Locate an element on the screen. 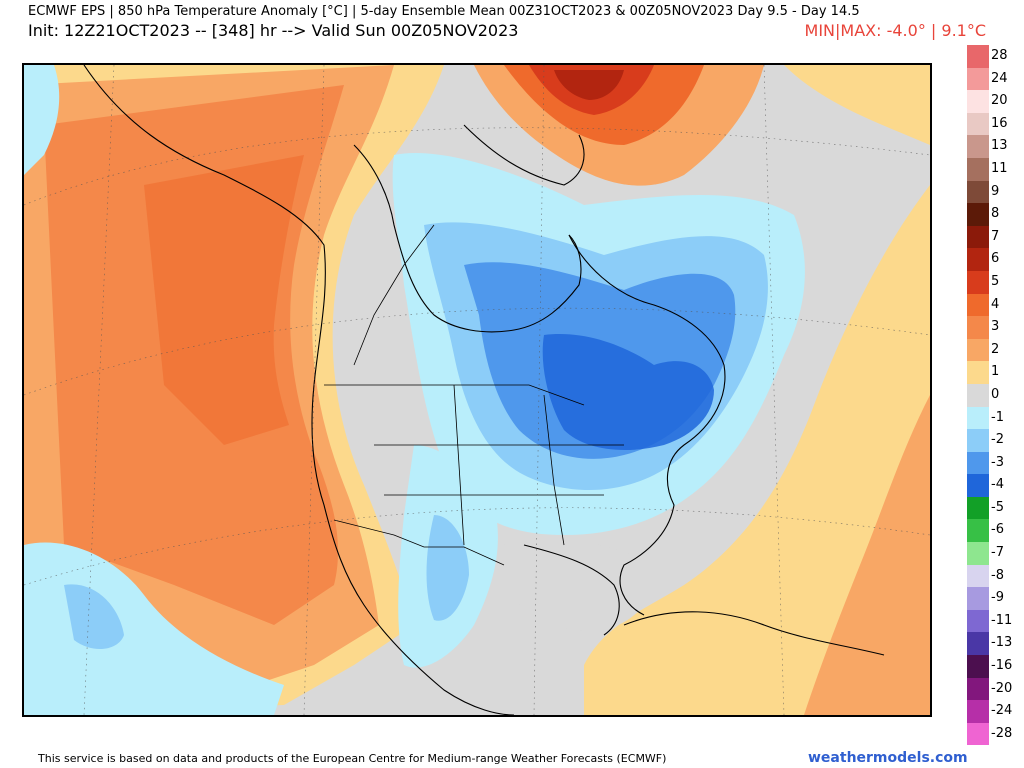 Image resolution: width=1024 pixels, height=768 pixels. min-max-readout: MIN|MAX: -4.0° | 9.1°C is located at coordinates (895, 30).